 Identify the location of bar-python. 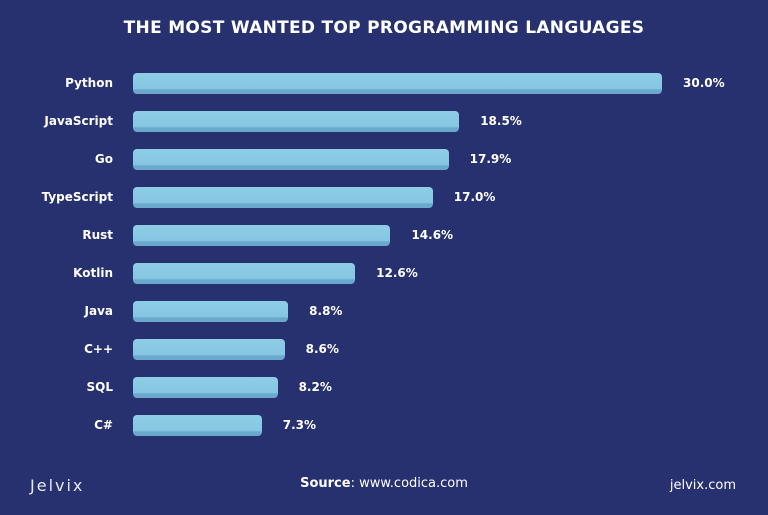
(397, 83).